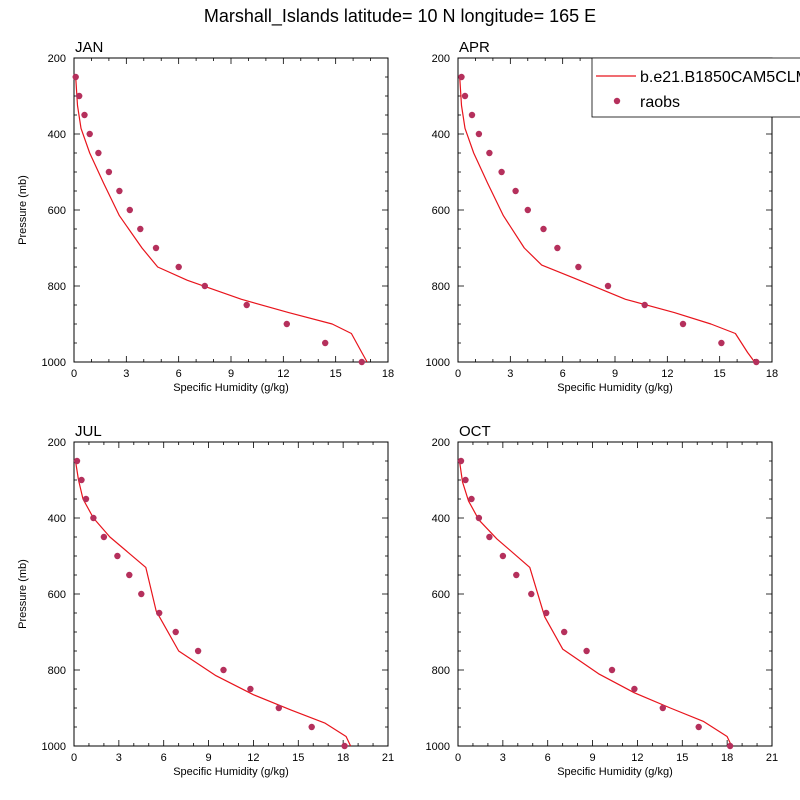  Describe the element at coordinates (474, 47) in the screenshot. I see `panel-title: APR` at that location.